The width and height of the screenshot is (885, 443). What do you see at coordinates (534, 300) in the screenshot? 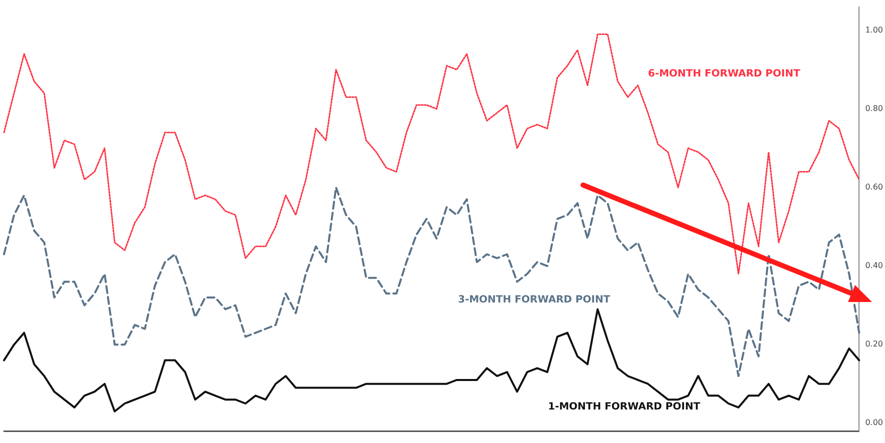
I see `text: 3-MONTH FORWARD POINT` at bounding box center [534, 300].